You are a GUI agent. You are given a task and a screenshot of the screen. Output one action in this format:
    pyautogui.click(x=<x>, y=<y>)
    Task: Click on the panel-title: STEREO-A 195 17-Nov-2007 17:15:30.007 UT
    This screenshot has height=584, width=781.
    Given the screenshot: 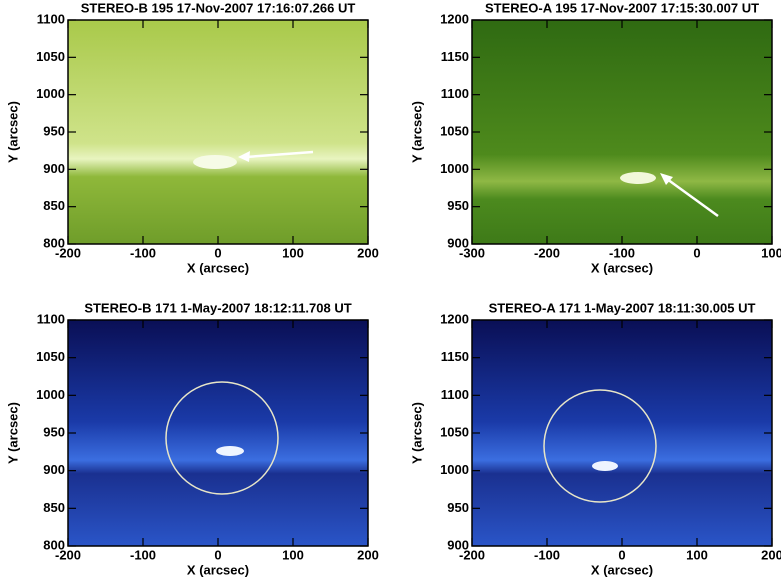 What is the action you would take?
    pyautogui.click(x=622, y=7)
    